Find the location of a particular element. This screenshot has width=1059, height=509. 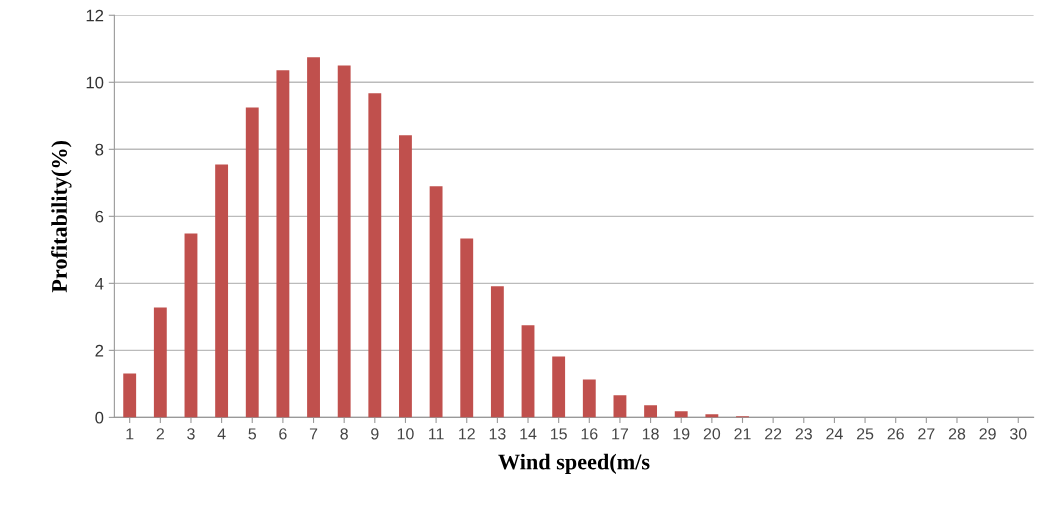

x-tick-label: 3 is located at coordinates (191, 434).